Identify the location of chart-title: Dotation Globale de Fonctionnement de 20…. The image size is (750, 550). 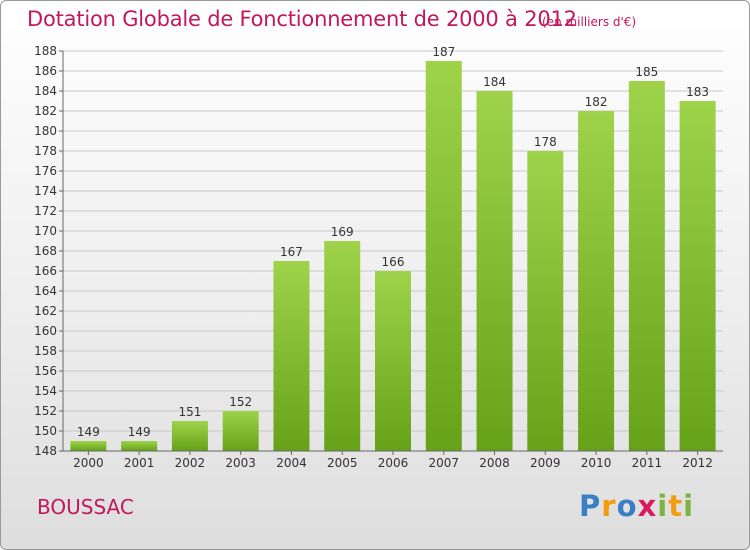
(302, 19).